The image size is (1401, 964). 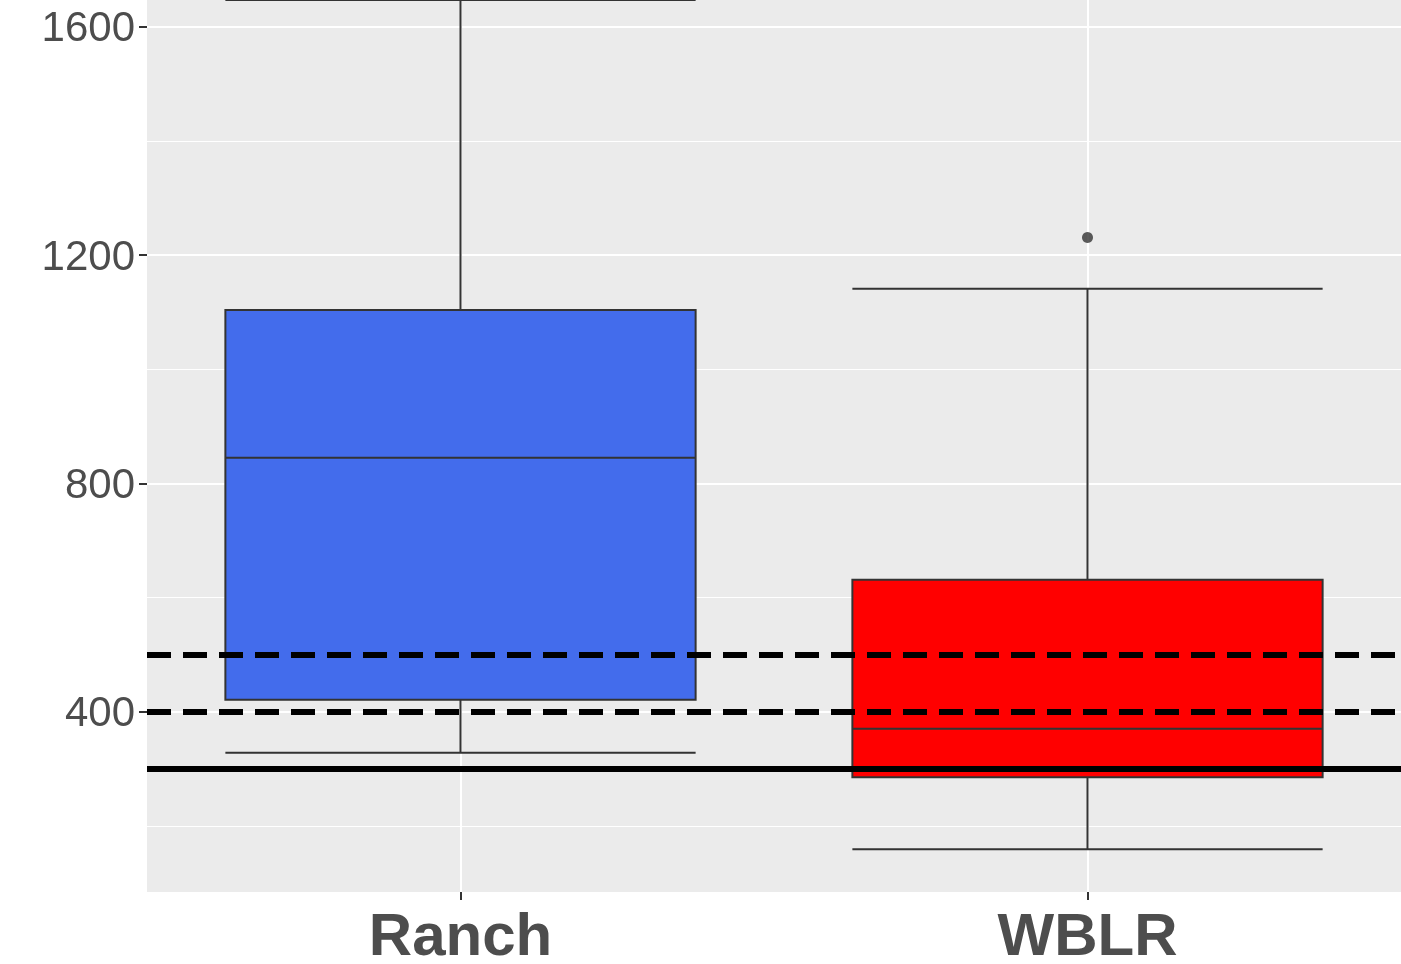 I want to click on y-tick-label: 400, so click(x=99, y=712).